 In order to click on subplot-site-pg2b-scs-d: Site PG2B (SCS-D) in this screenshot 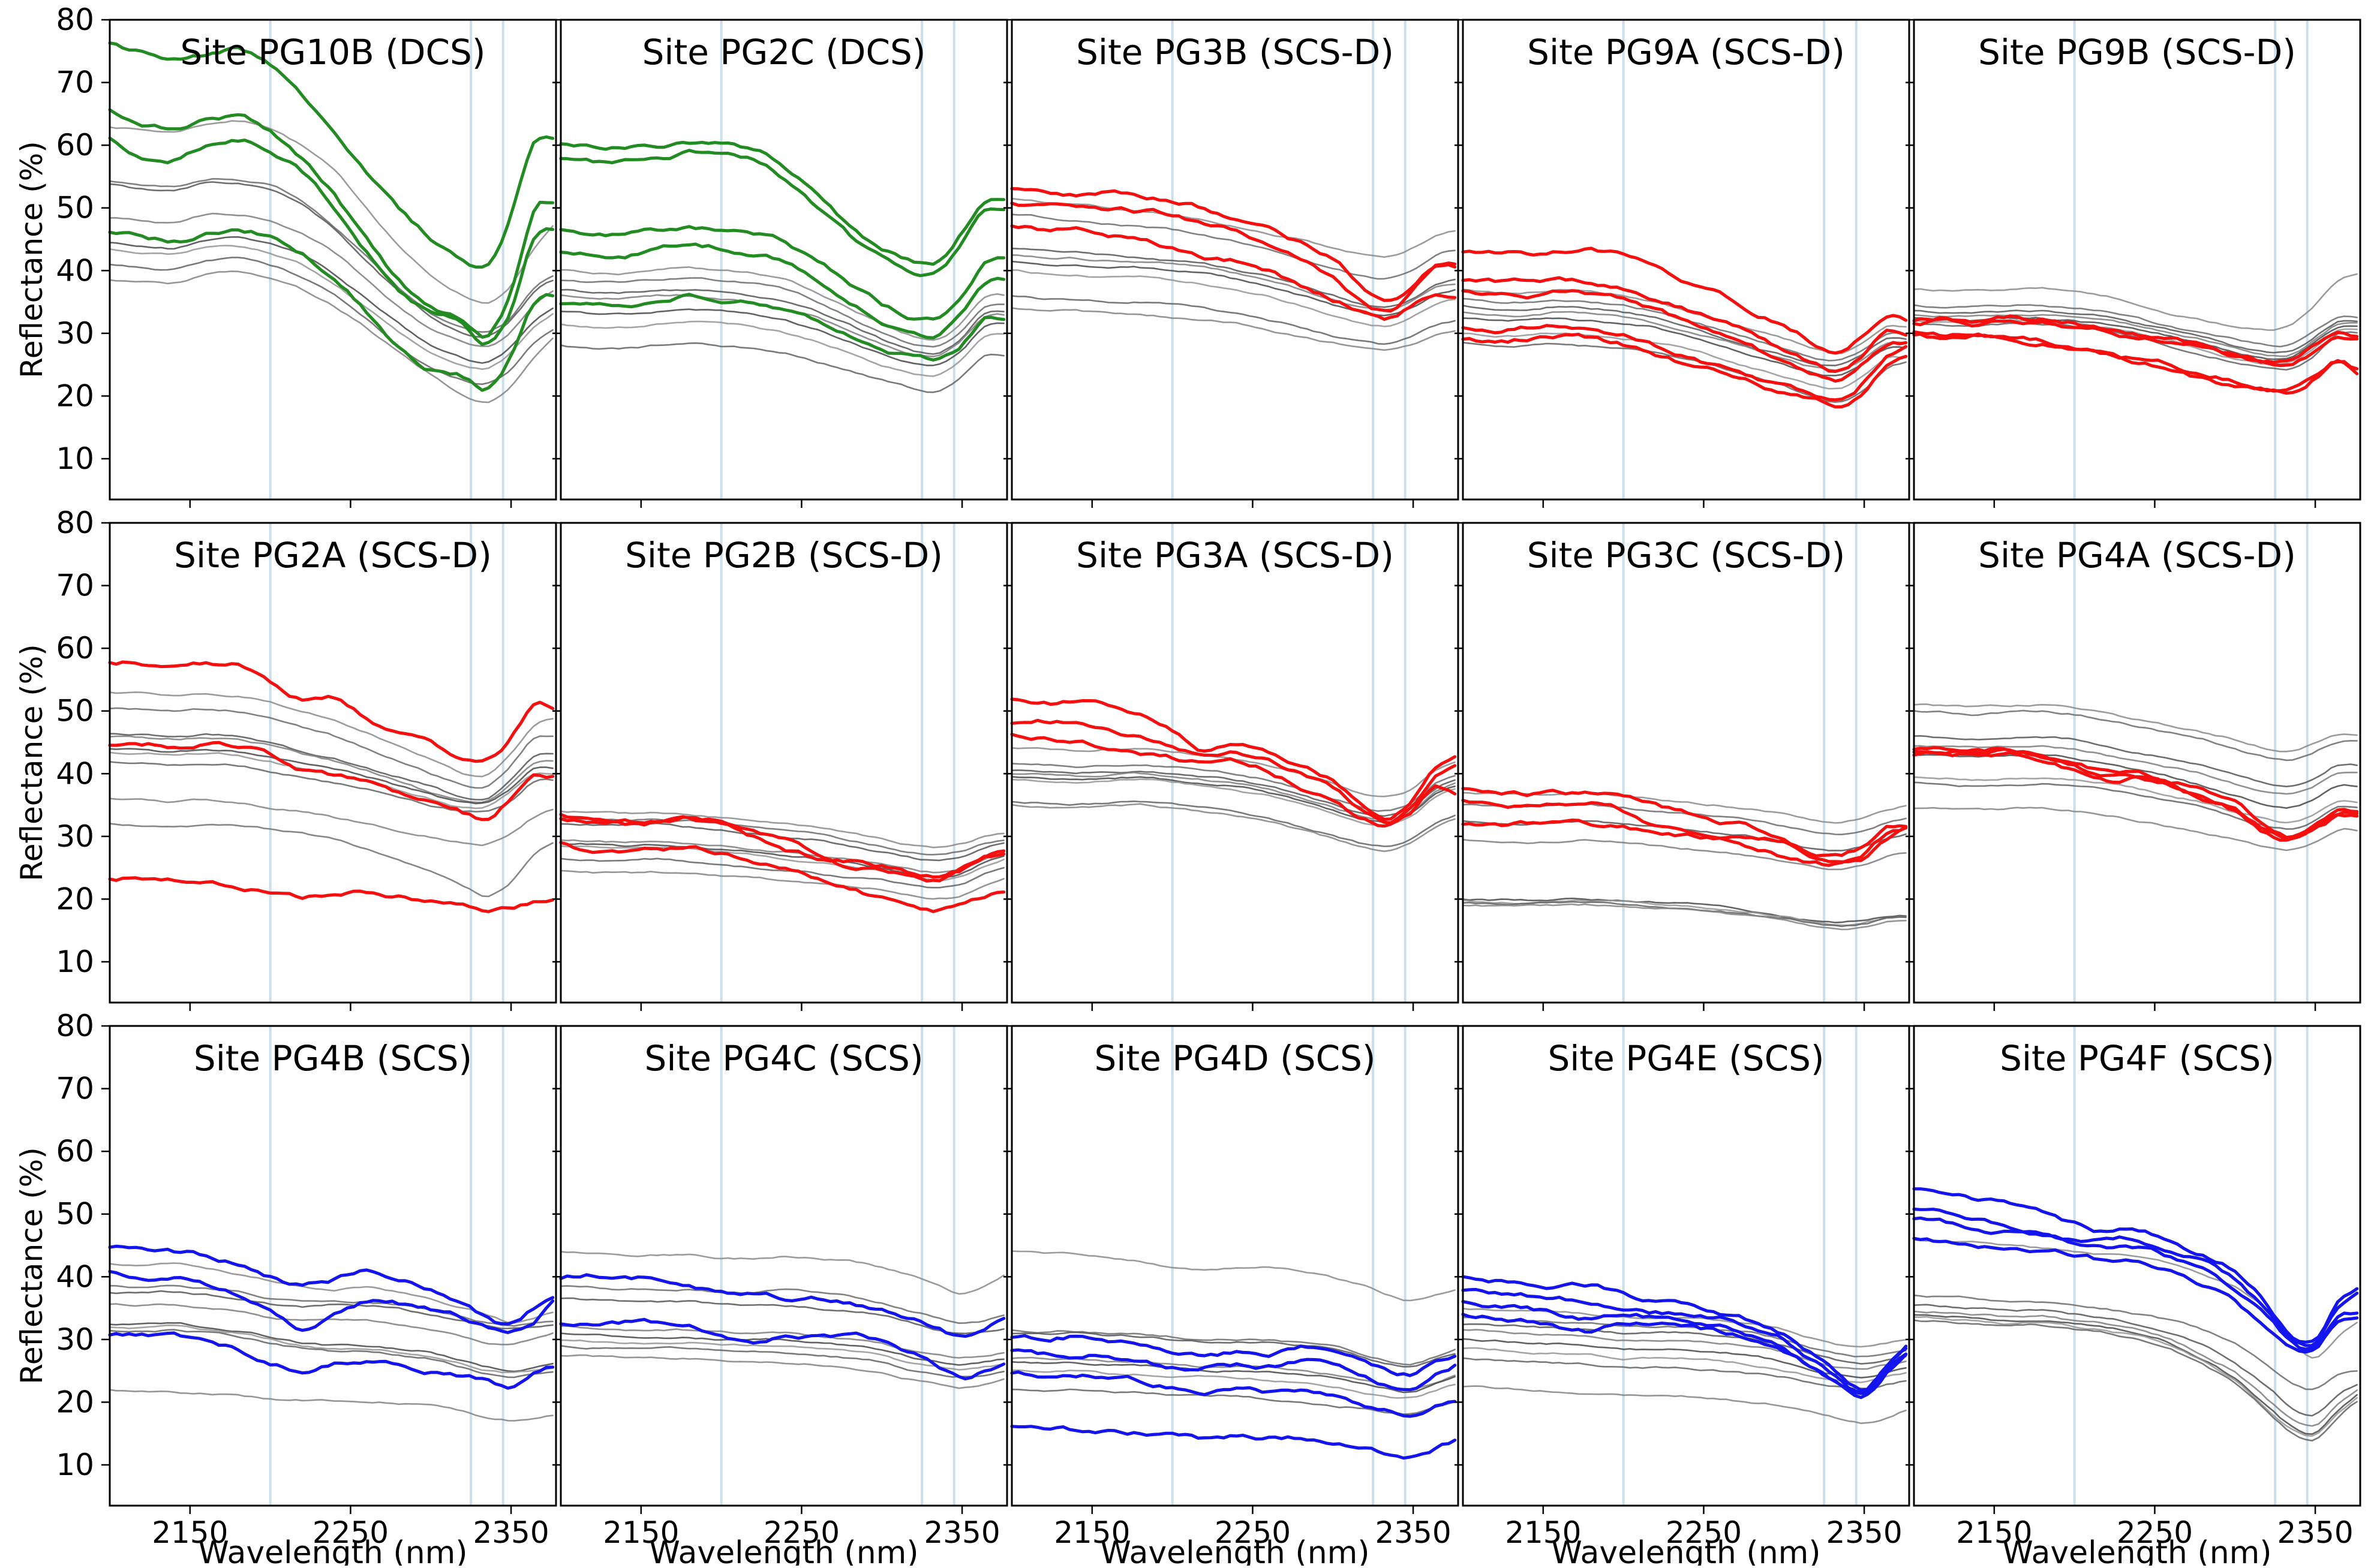, I will do `click(780, 766)`.